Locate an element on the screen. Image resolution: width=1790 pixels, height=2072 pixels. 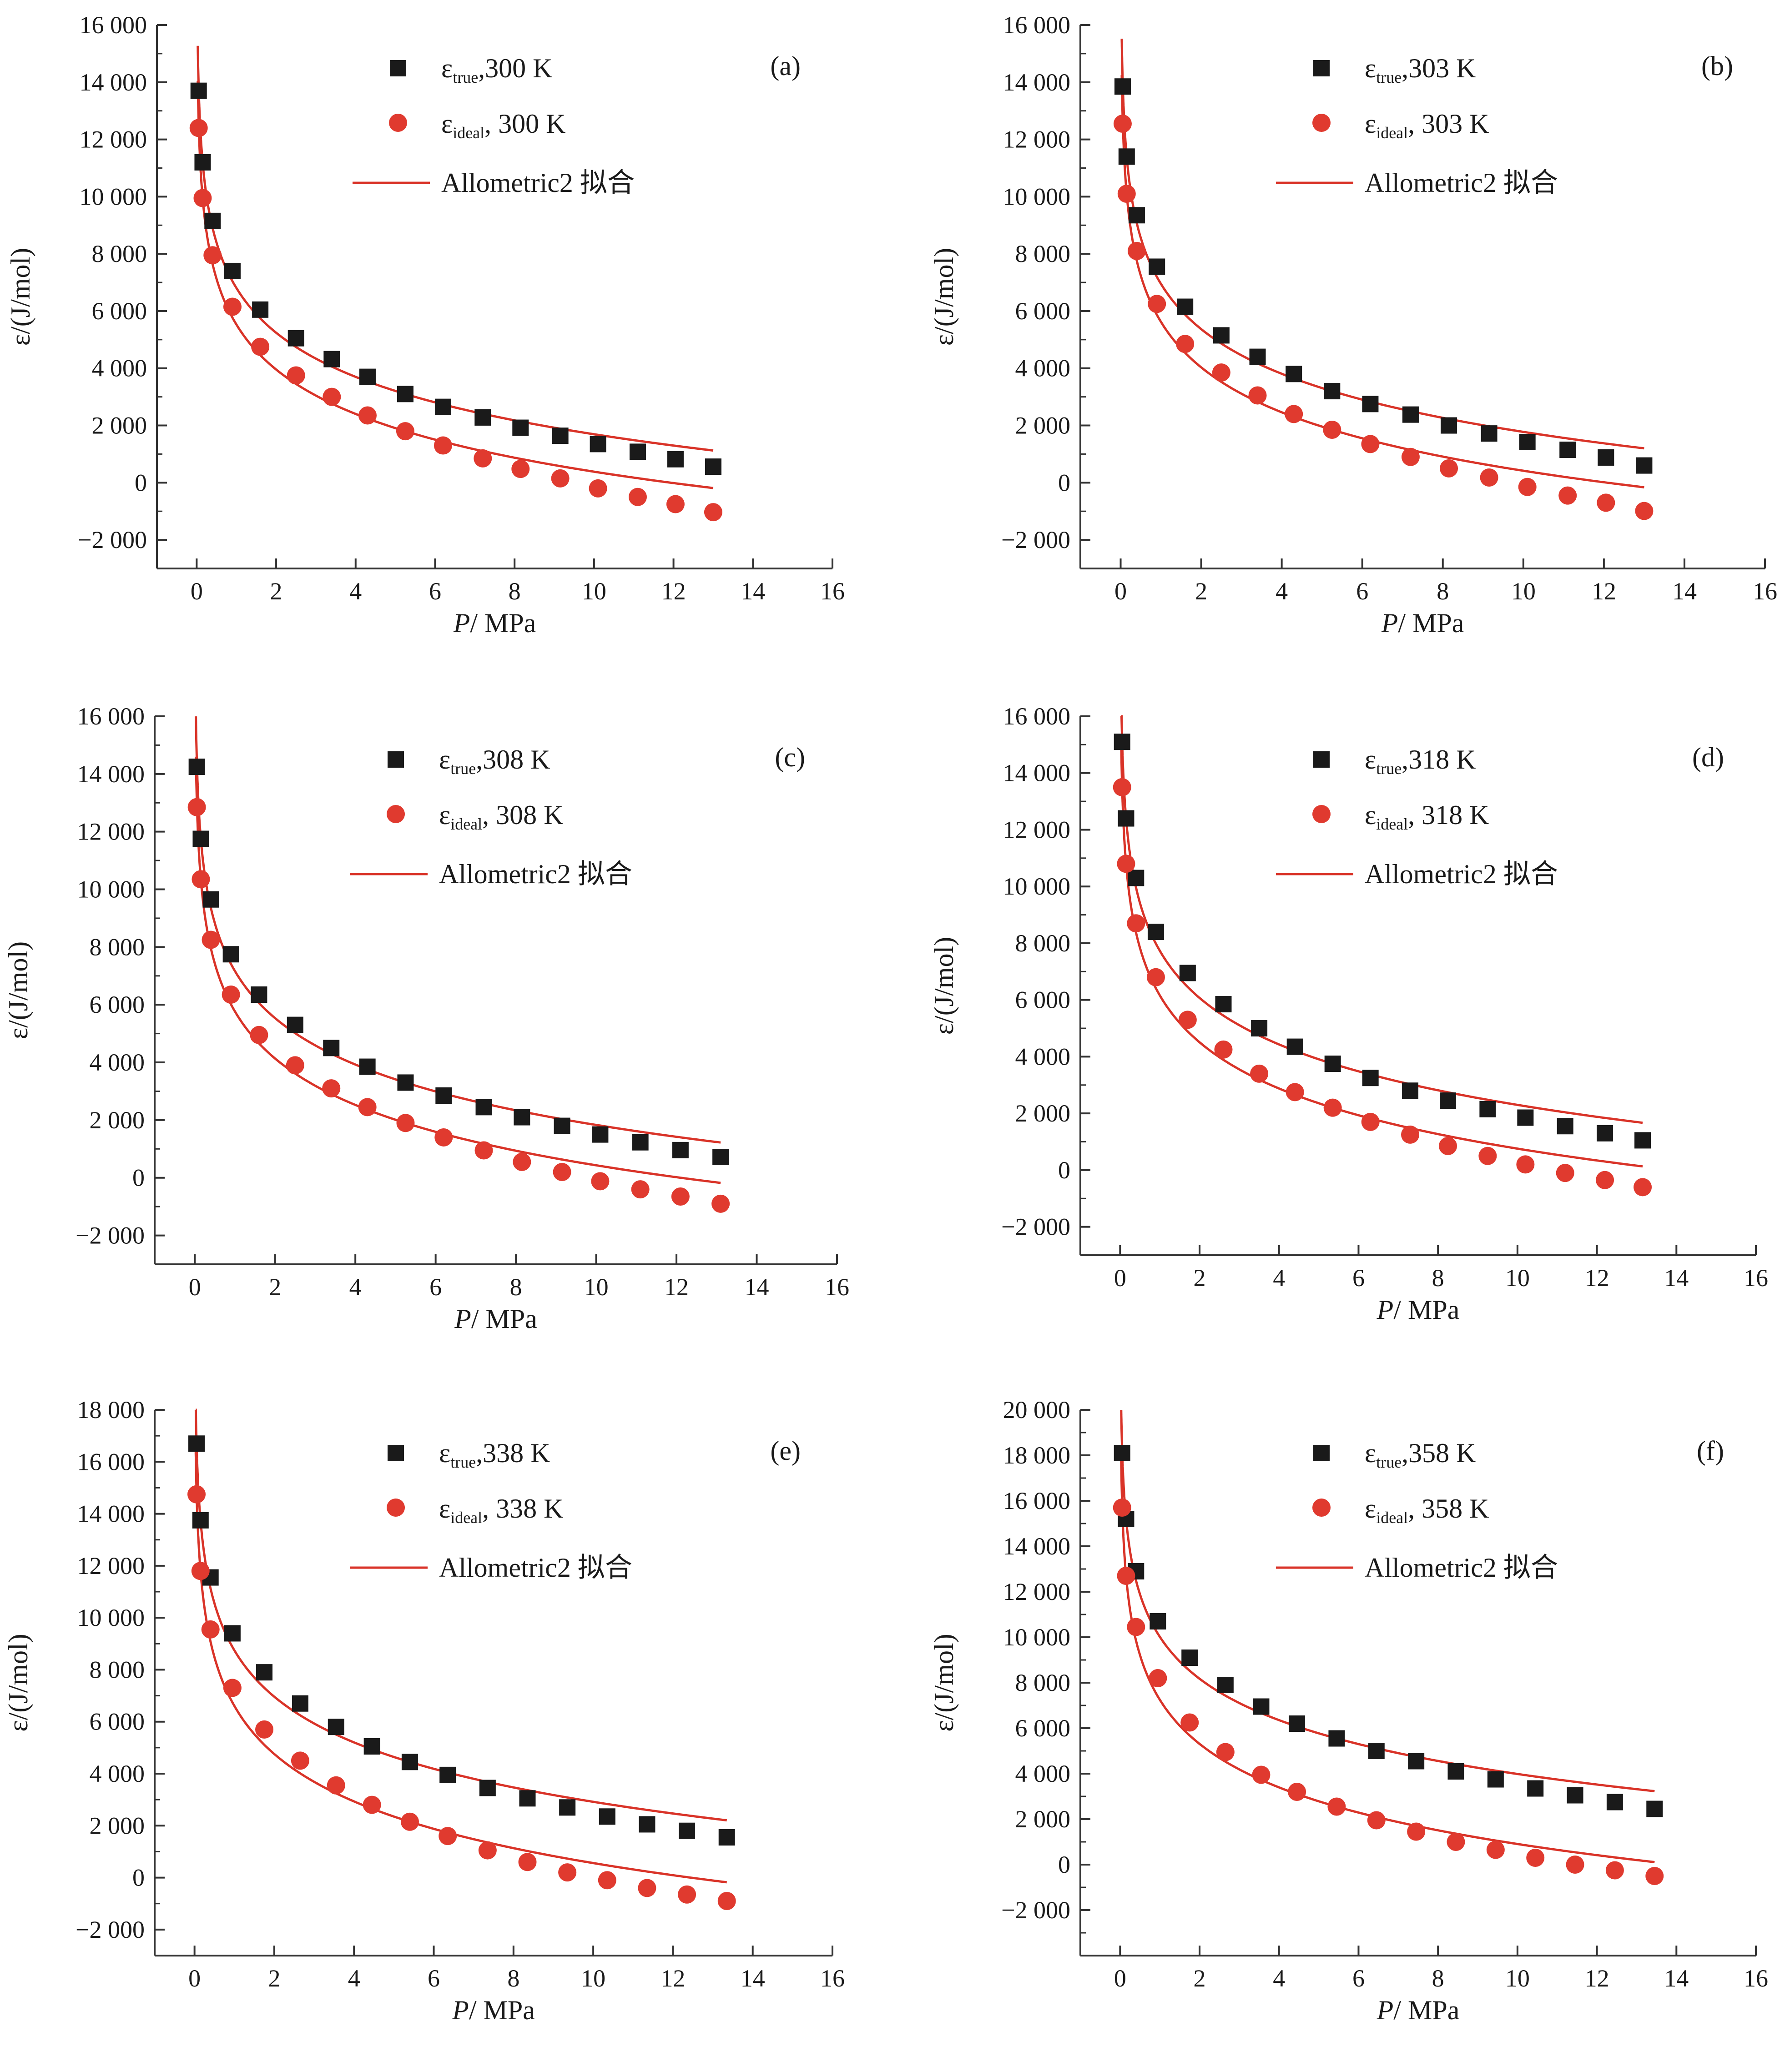
panel-label: (e) is located at coordinates (785, 1451).